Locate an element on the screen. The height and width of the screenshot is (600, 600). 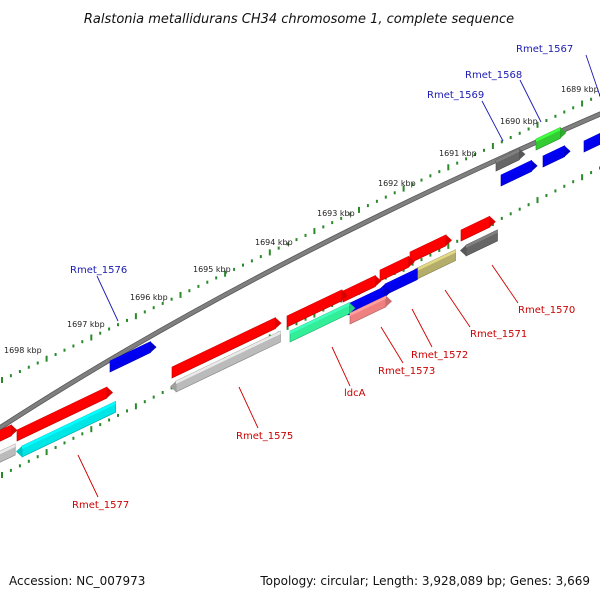
kbp-label: 1695 kbp is located at coordinates (212, 269).